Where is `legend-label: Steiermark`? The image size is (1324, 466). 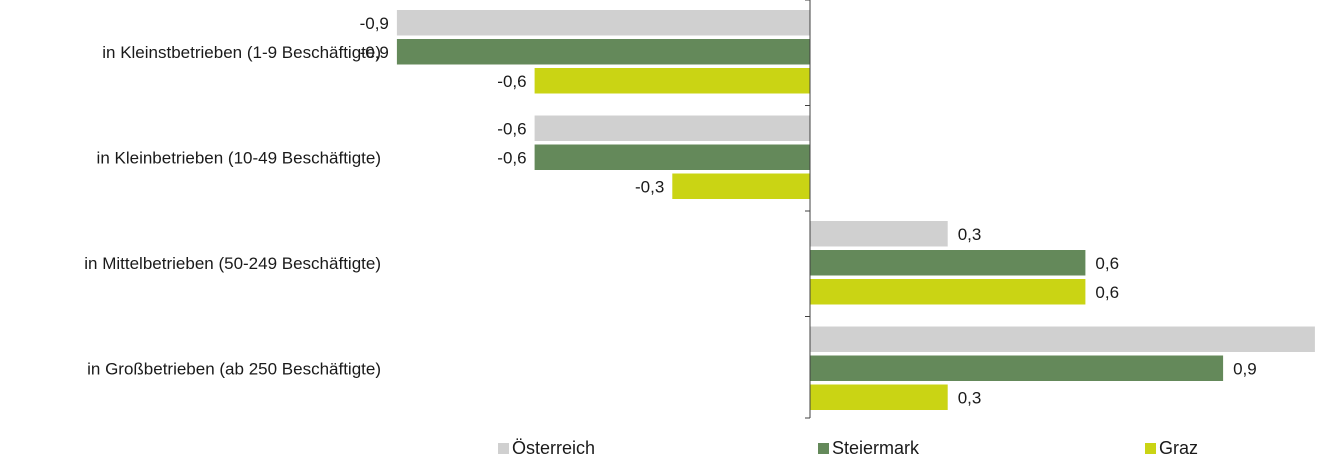 legend-label: Steiermark is located at coordinates (876, 448).